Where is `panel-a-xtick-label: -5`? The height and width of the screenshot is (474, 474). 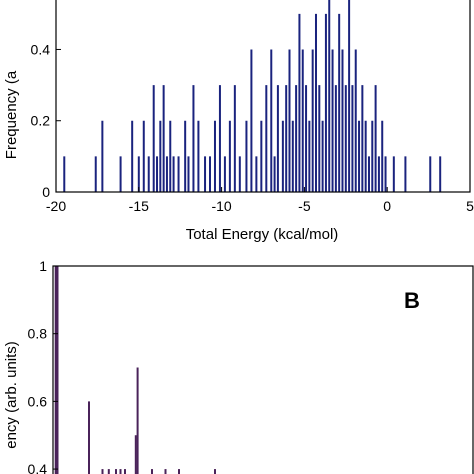
panel-a-xtick-label: -5 is located at coordinates (304, 206).